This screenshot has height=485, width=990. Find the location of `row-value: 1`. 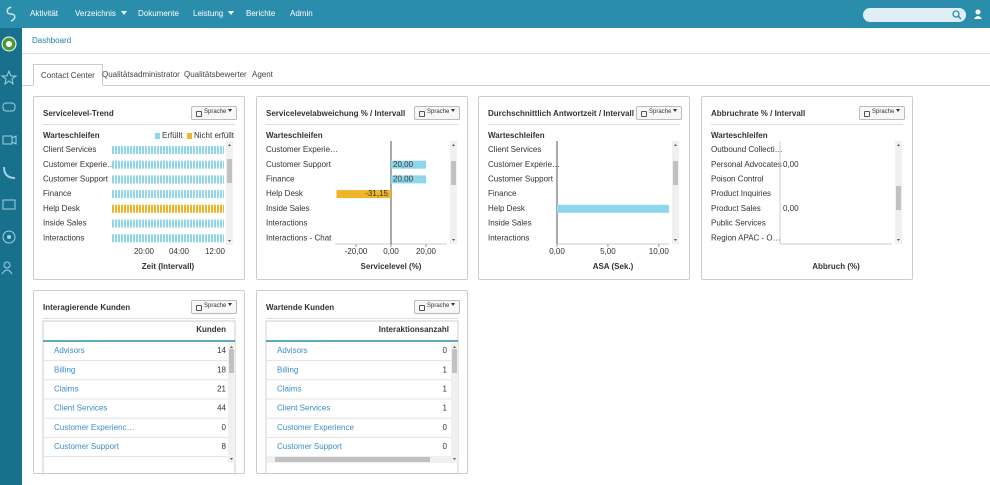

row-value: 1 is located at coordinates (445, 408).